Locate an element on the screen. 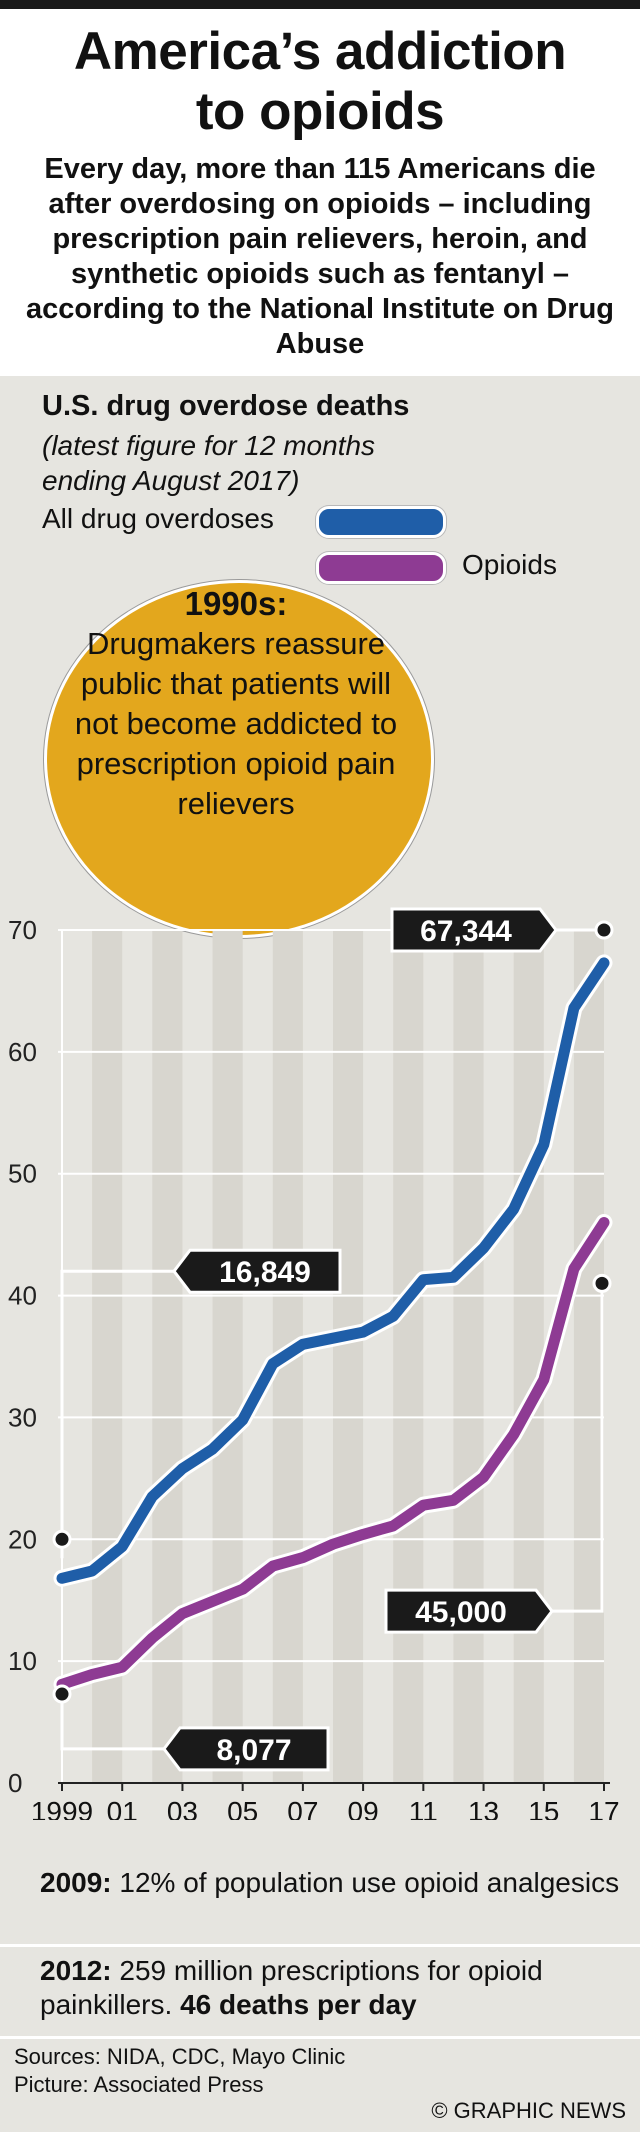 The image size is (640, 2132). callout-67344-box is located at coordinates (474, 930).